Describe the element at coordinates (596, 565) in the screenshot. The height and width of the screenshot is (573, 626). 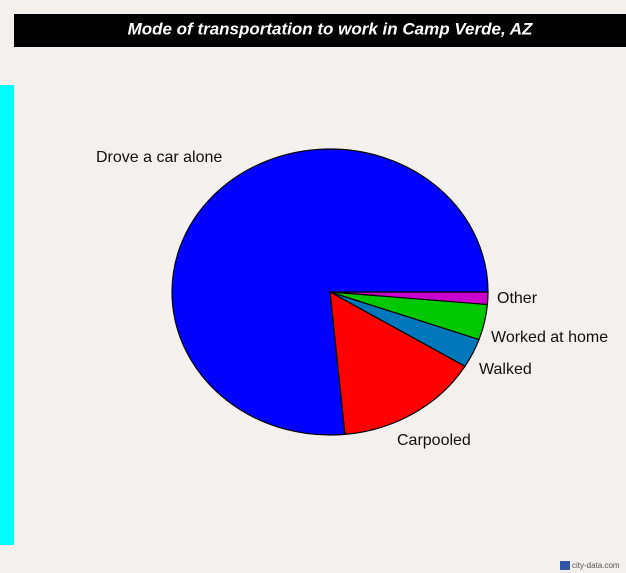
I see `watermark: city-data.com` at that location.